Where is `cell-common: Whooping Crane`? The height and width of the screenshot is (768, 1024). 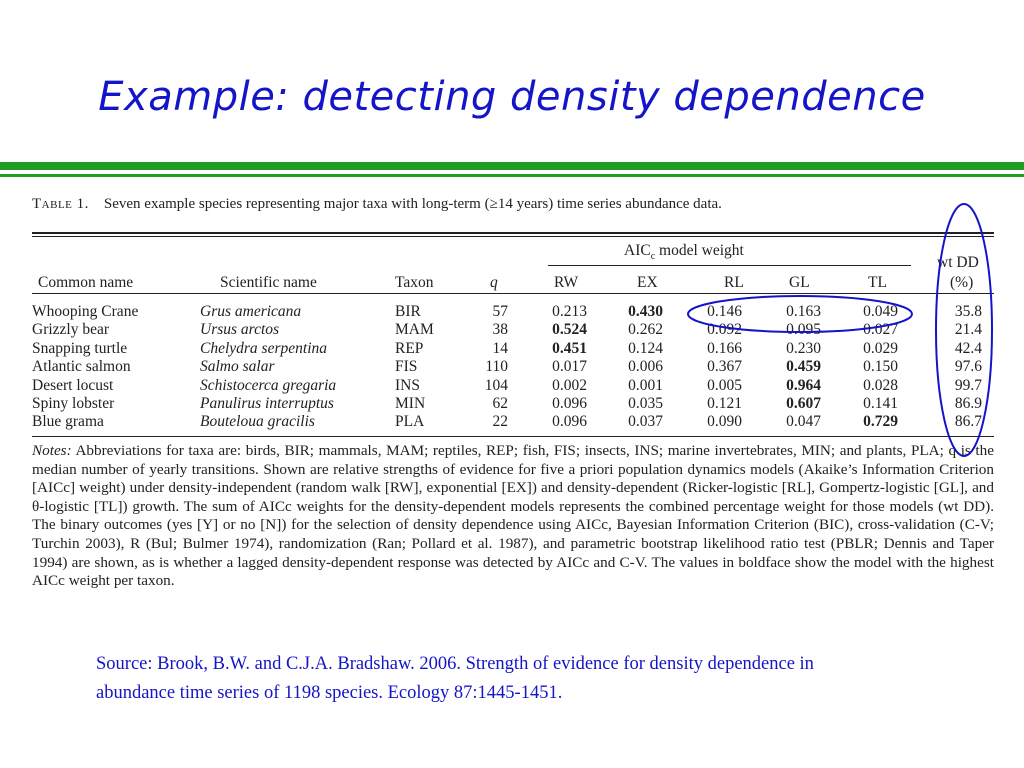
cell-common: Whooping Crane is located at coordinates (85, 311).